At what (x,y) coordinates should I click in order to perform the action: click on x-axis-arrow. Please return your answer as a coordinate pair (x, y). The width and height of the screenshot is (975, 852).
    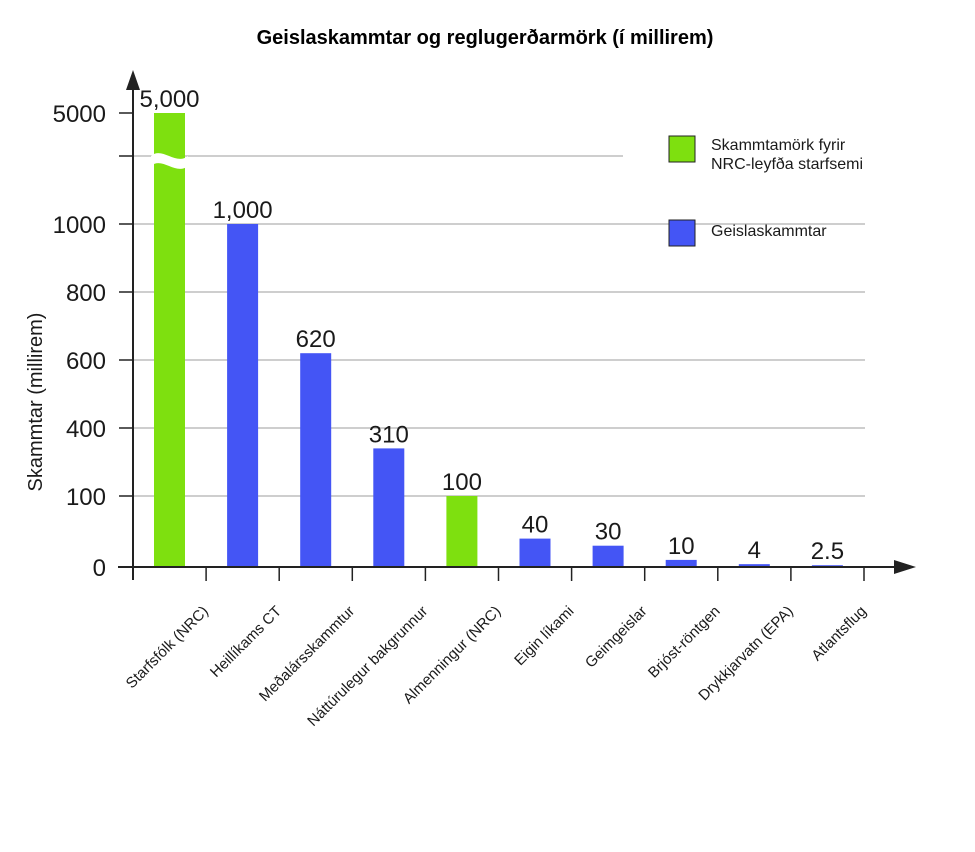
    Looking at the image, I should click on (905, 567).